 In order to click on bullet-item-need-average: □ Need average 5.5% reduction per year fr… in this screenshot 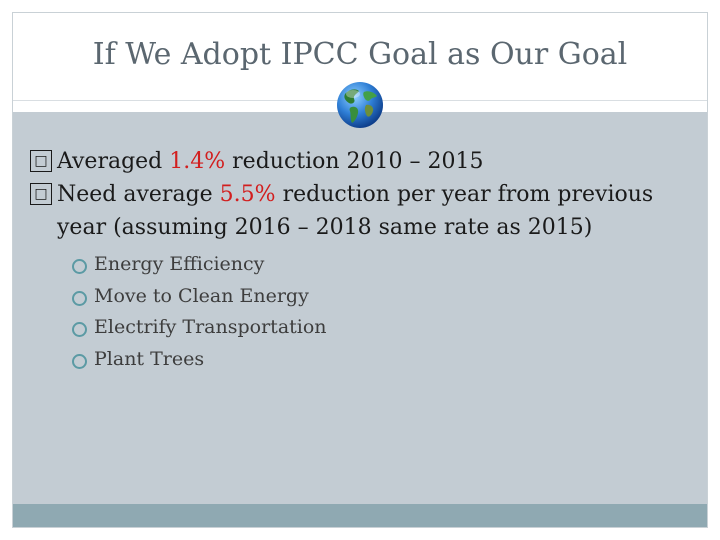, I will do `click(365, 211)`.